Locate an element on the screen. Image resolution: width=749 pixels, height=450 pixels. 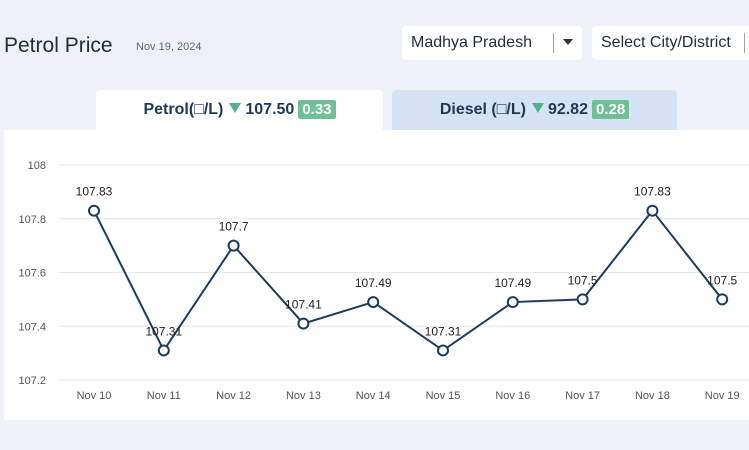
state-select: Madhya Pradesh is located at coordinates (492, 43).